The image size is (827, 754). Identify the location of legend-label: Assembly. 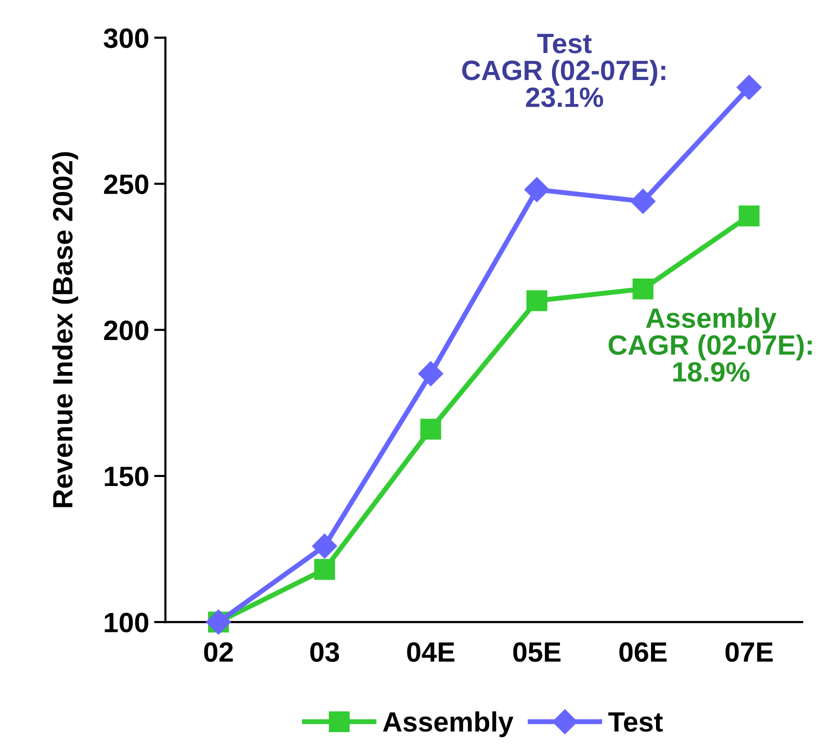
(448, 724).